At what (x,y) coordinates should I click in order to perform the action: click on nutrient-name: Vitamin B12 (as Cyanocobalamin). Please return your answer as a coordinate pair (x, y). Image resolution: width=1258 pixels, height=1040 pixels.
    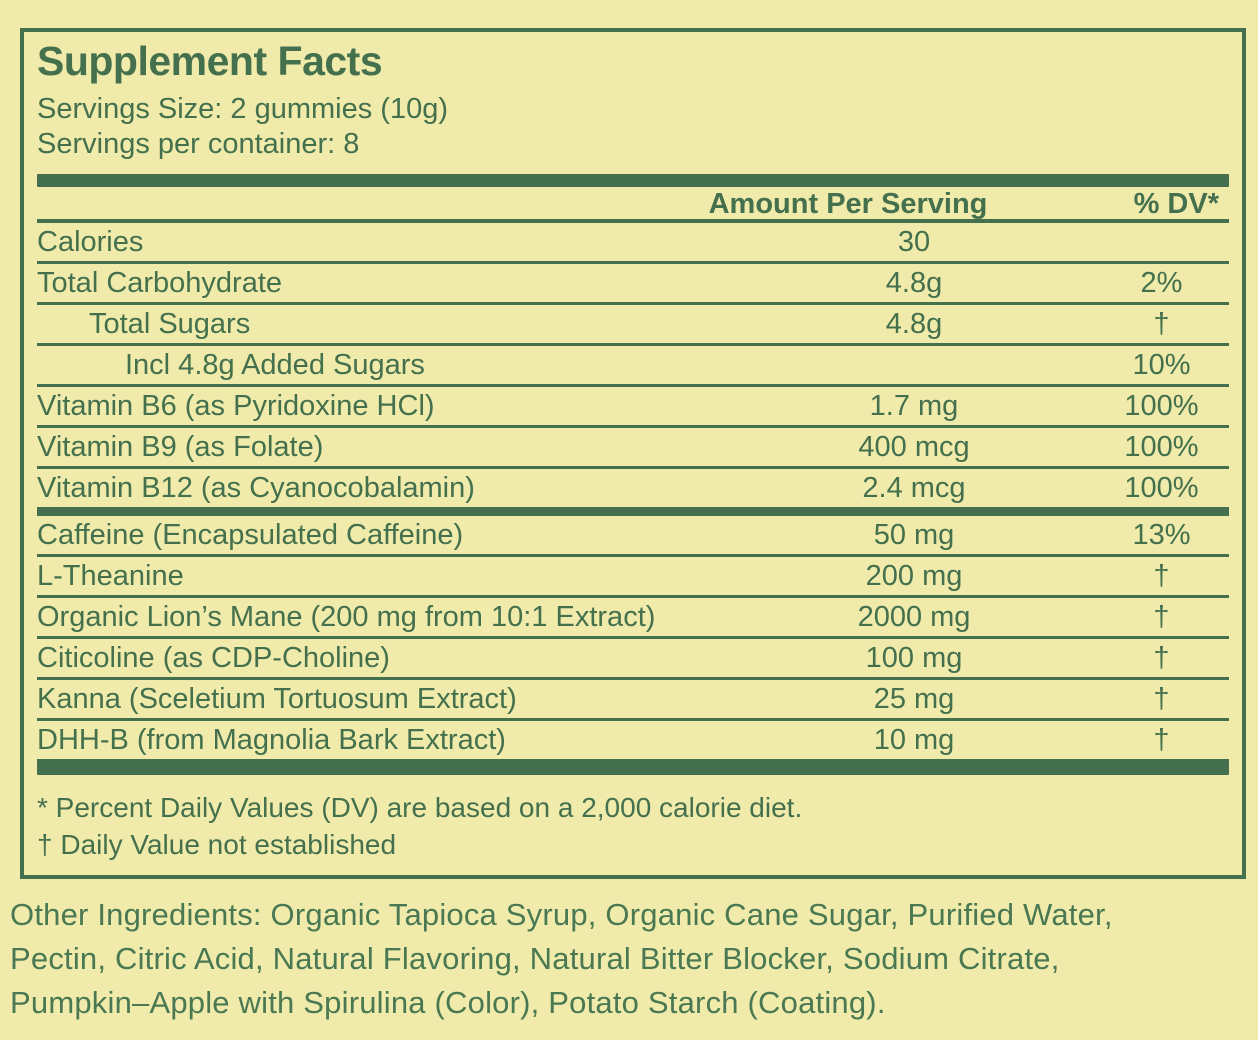
    Looking at the image, I should click on (256, 487).